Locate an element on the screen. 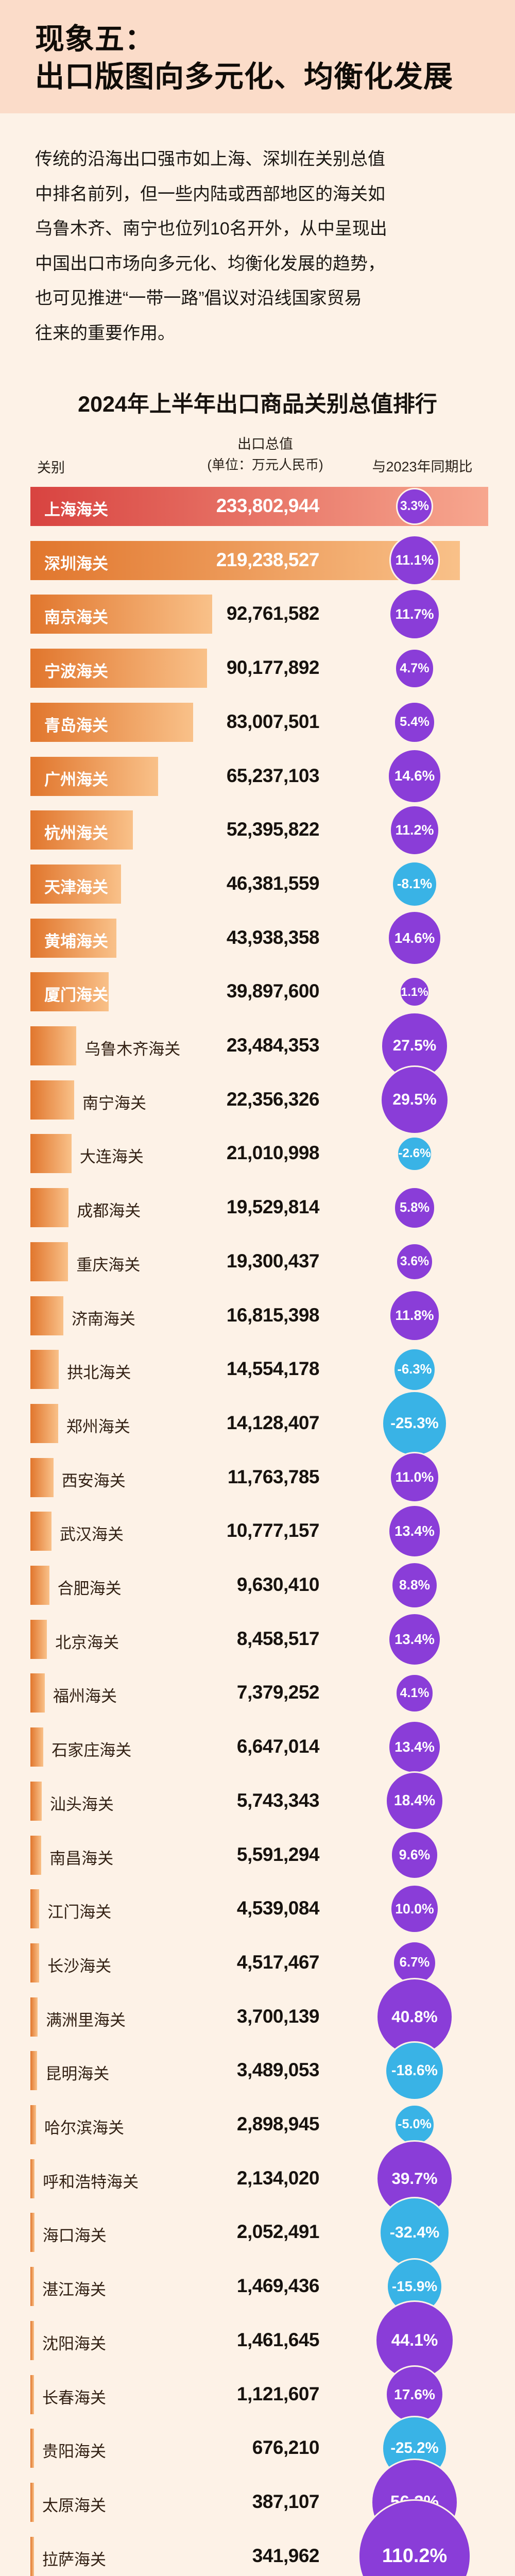  yoy-badge: 14.6% is located at coordinates (414, 776).